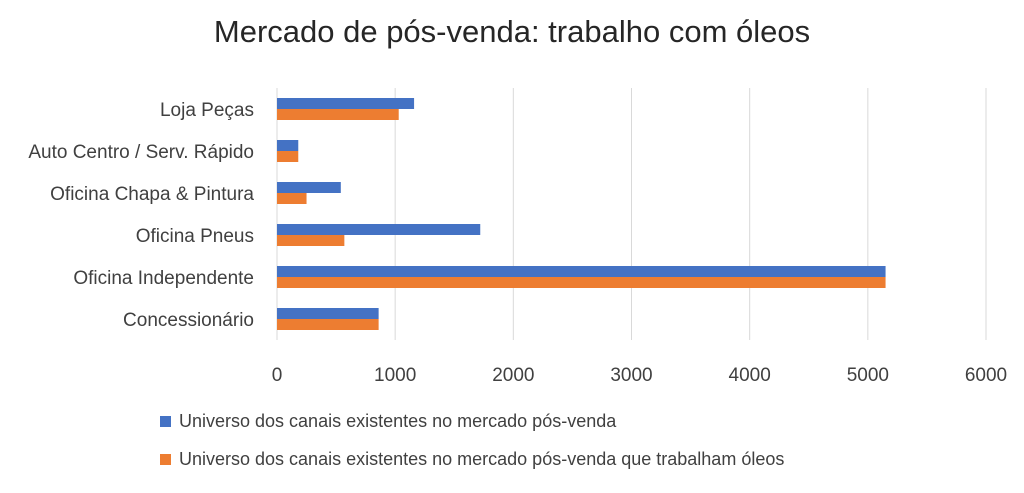  What do you see at coordinates (163, 278) in the screenshot?
I see `category-label: Oficina Independente` at bounding box center [163, 278].